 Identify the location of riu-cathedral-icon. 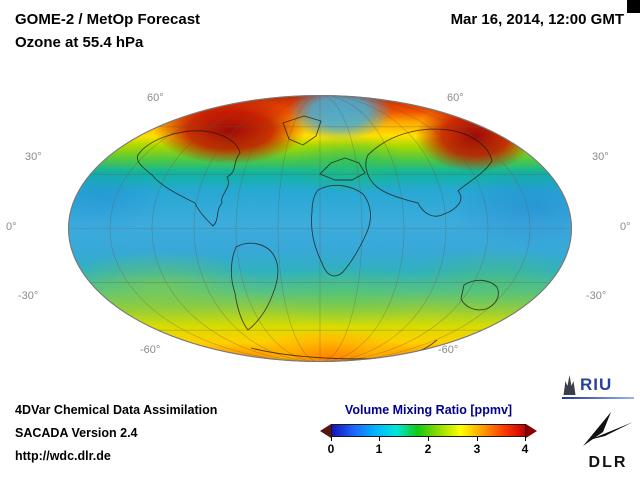
(569, 385).